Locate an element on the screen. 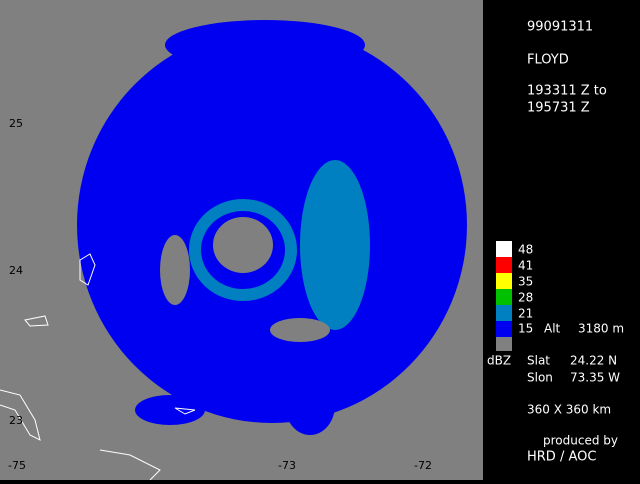 Image resolution: width=640 pixels, height=484 pixels. time-to: 195731 Z is located at coordinates (558, 108).